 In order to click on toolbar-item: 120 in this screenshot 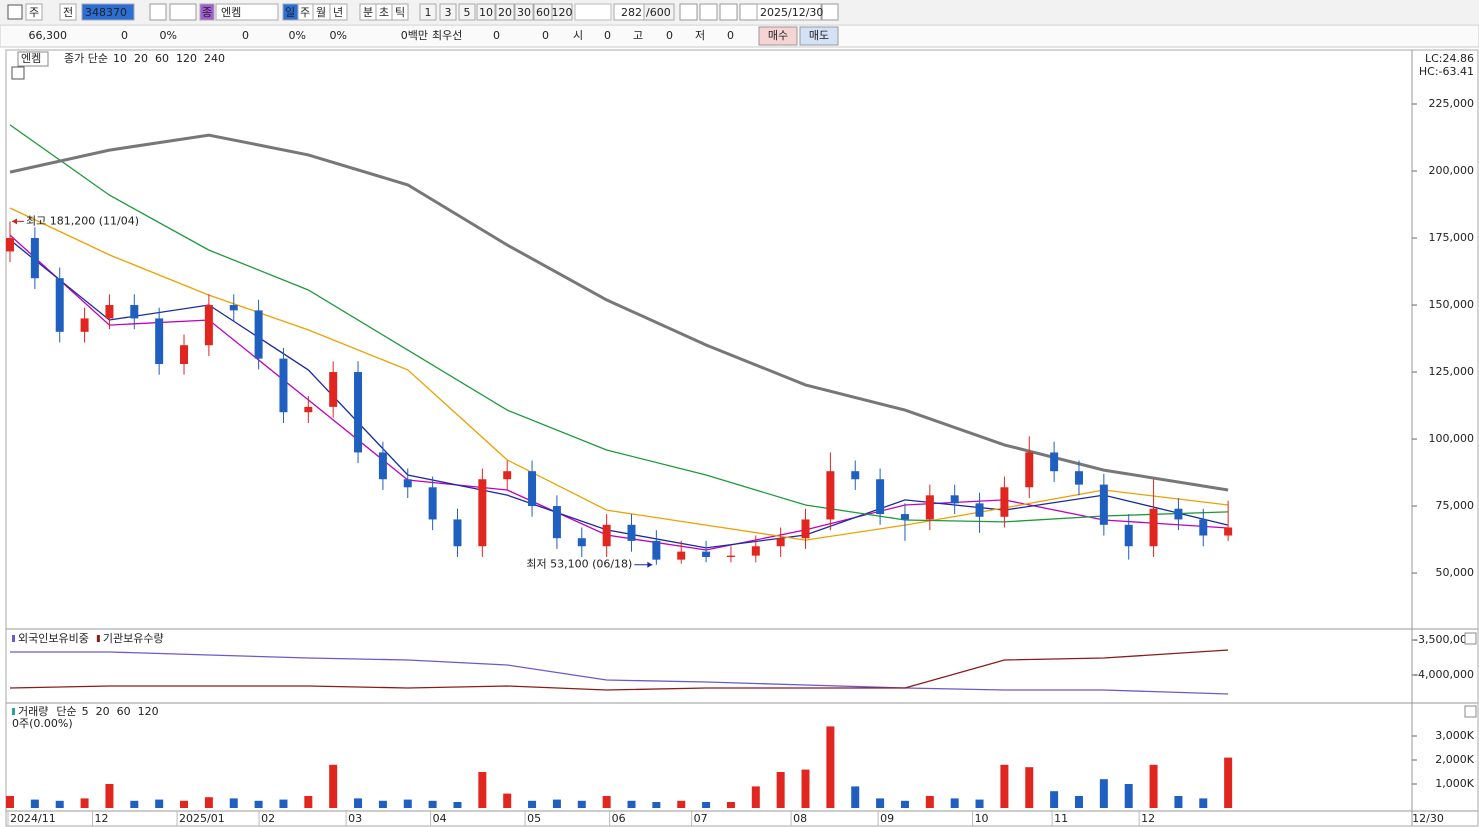, I will do `click(562, 12)`.